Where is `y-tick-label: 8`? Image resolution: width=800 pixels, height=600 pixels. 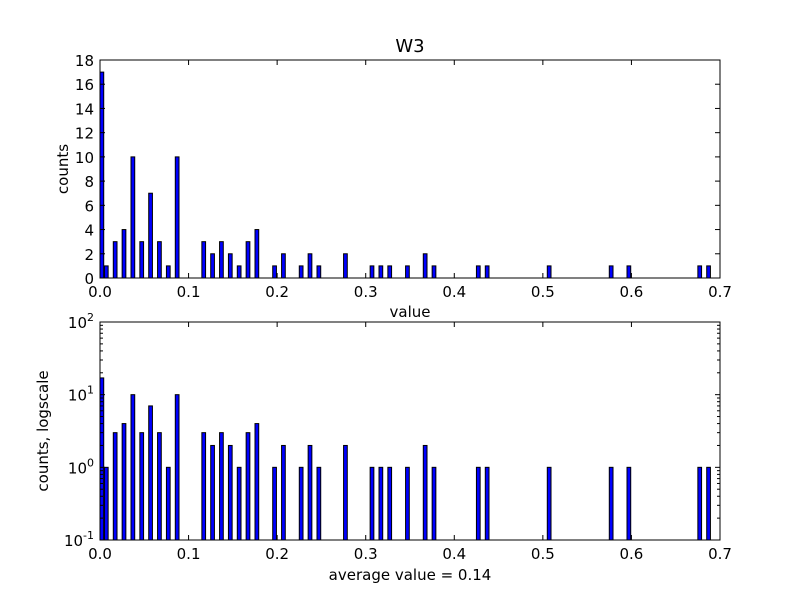
y-tick-label: 8 is located at coordinates (89, 182).